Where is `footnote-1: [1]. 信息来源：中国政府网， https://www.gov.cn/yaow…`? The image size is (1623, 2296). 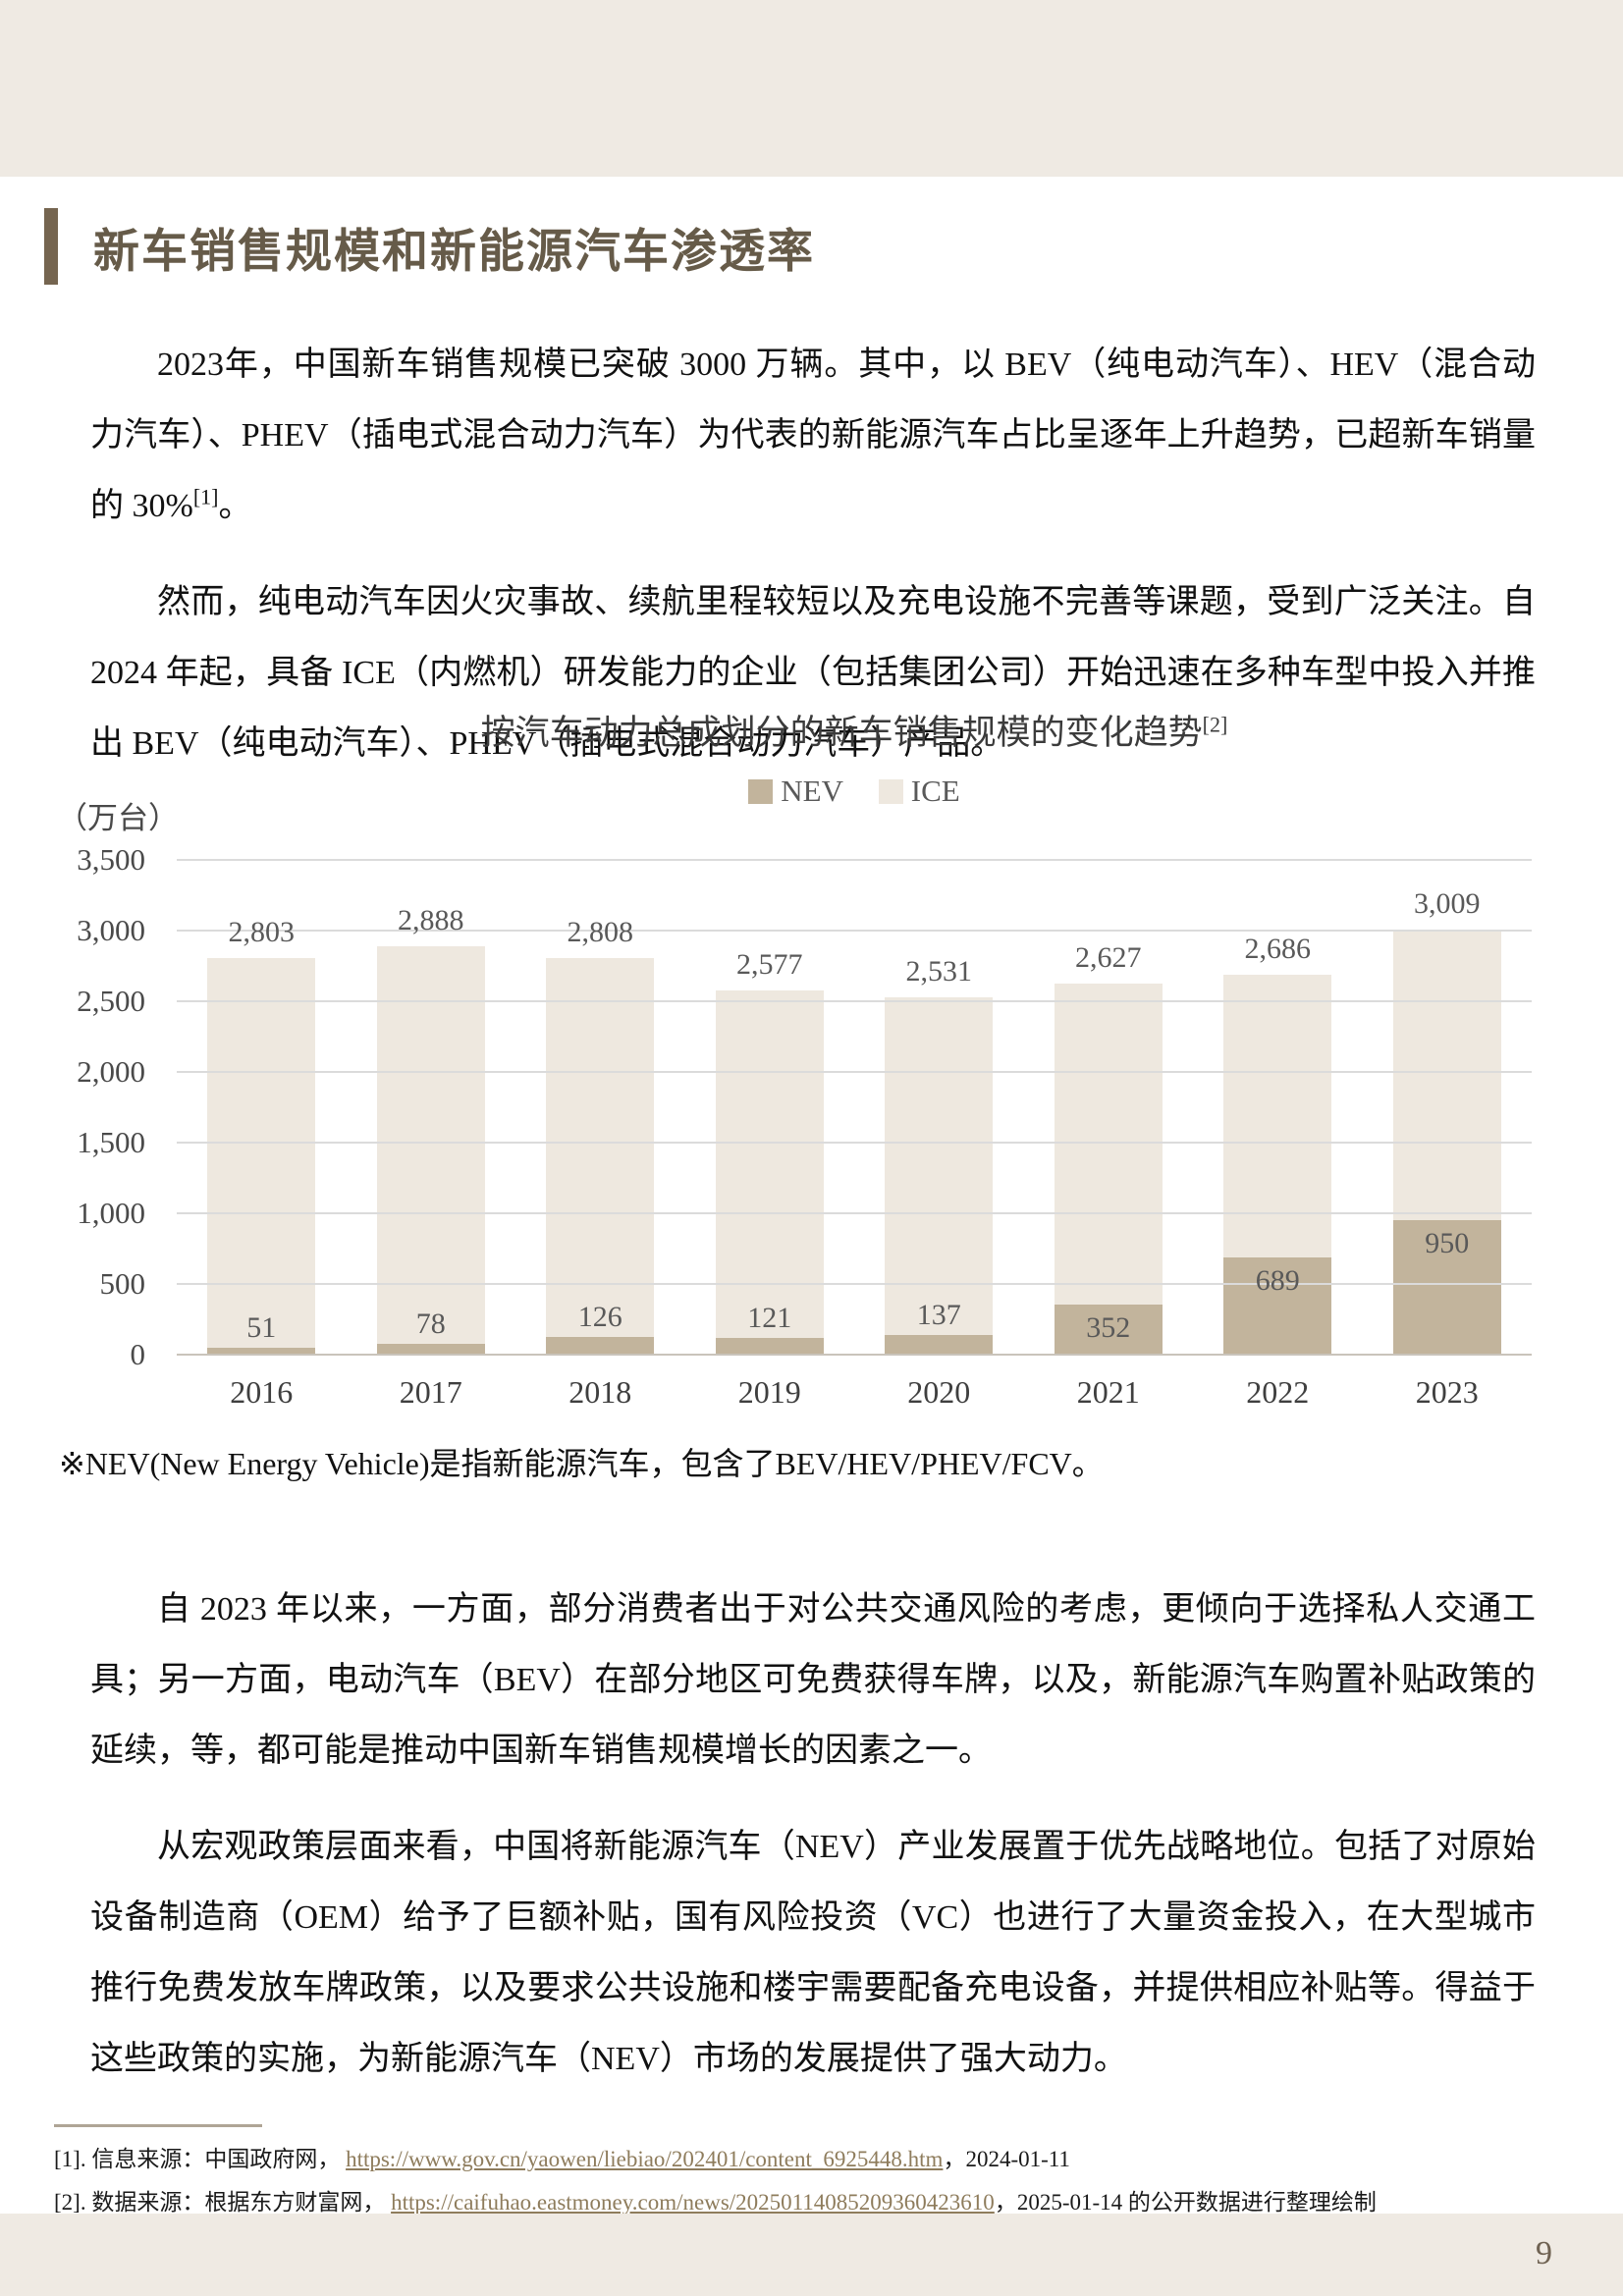 footnote-1: [1]. 信息来源：中国政府网， https://www.gov.cn/yaow… is located at coordinates (810, 2159).